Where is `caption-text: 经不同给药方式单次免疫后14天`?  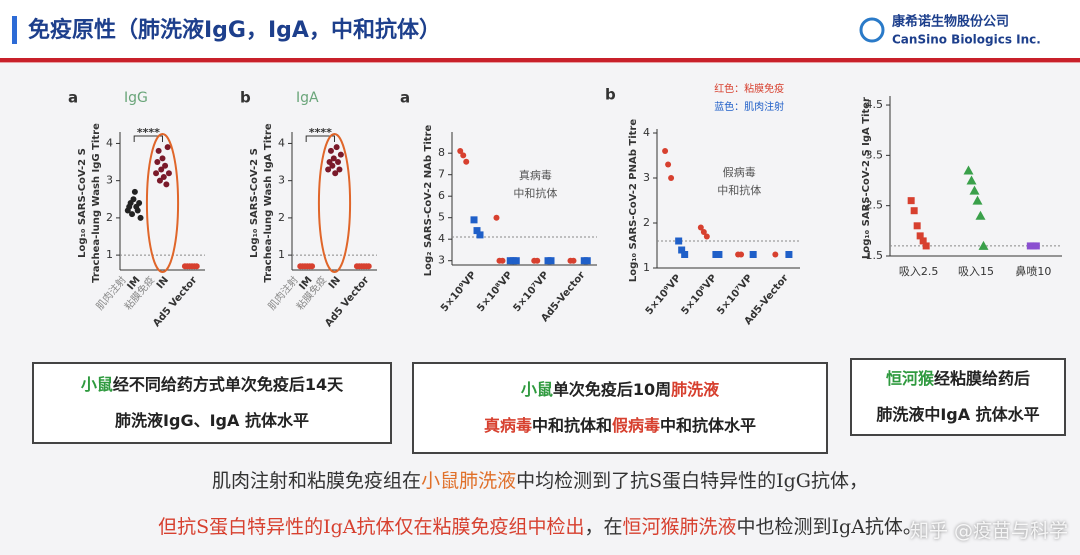 caption-text: 经不同给药方式单次免疫后14天 is located at coordinates (228, 384).